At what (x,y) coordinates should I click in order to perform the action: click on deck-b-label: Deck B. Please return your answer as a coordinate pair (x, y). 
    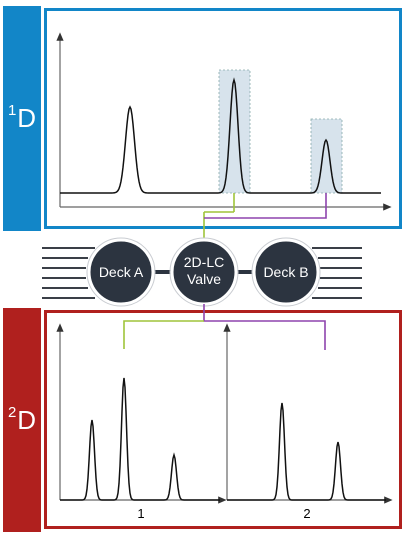
    Looking at the image, I should click on (285, 272).